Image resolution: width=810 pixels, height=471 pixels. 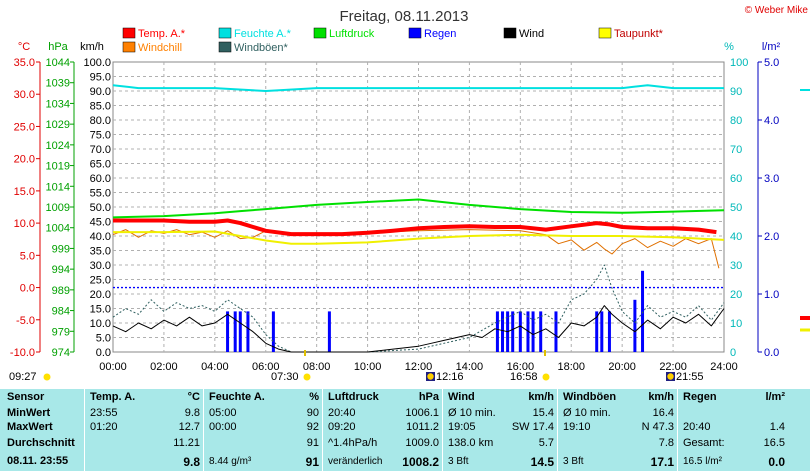 I want to click on legend-label: Luftdruck, so click(x=352, y=34).